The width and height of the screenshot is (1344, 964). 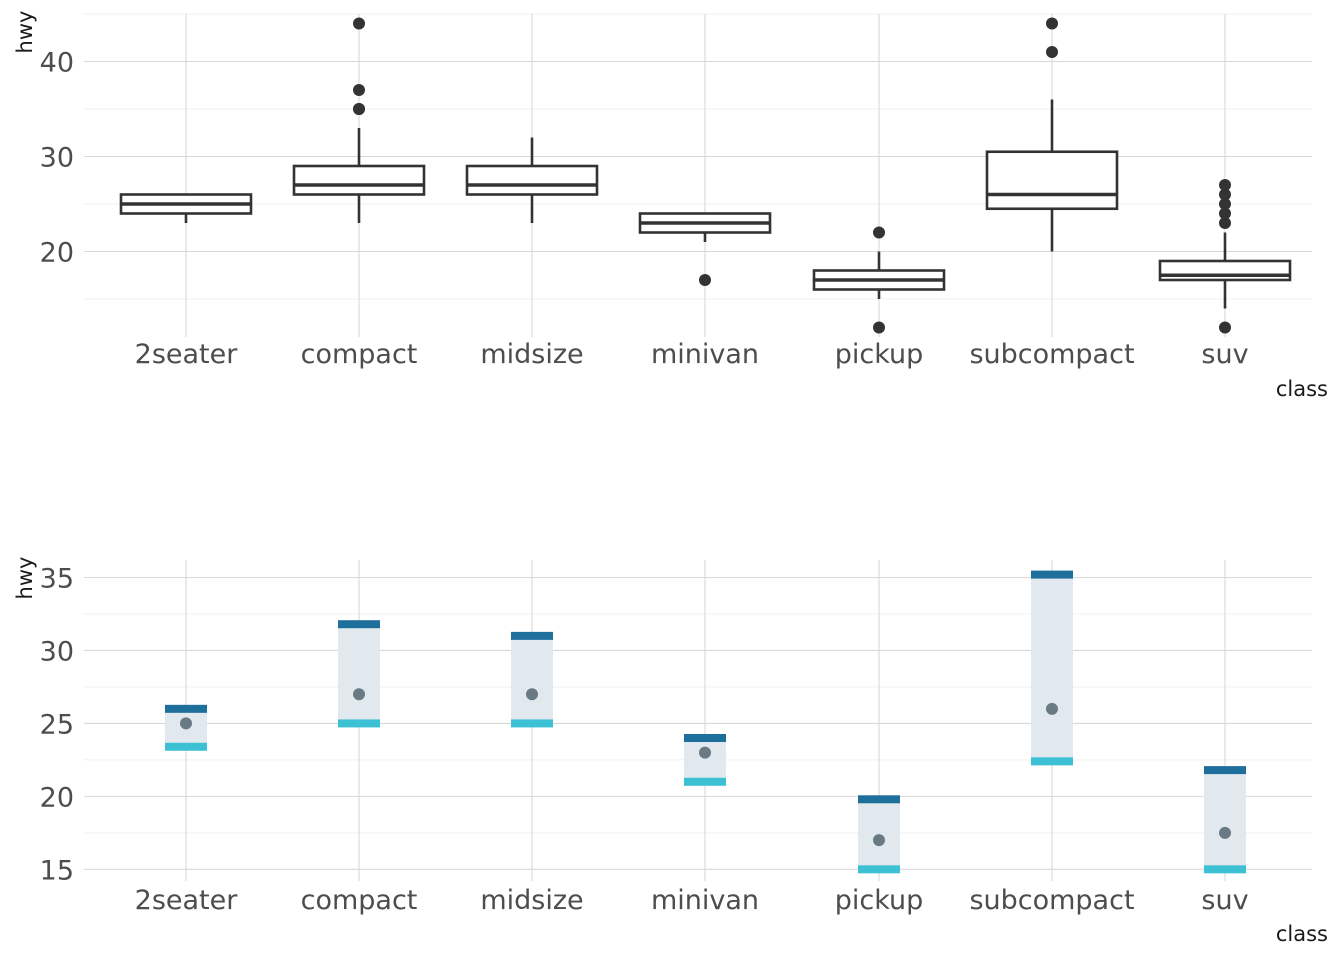 I want to click on box-midsize, so click(x=532, y=180).